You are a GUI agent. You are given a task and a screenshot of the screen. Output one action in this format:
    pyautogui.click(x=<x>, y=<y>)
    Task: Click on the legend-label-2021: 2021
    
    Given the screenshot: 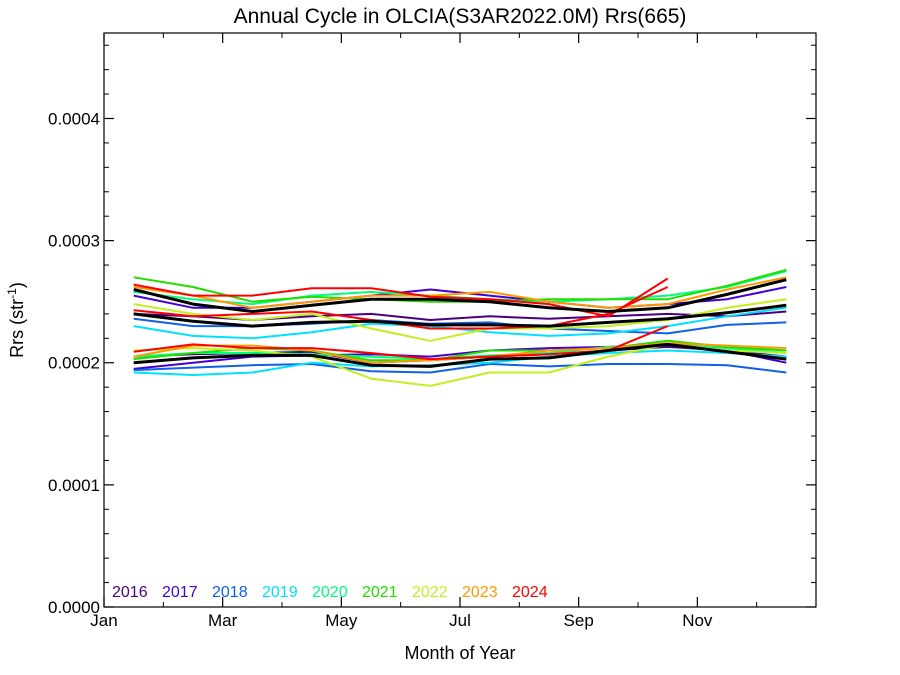 What is the action you would take?
    pyautogui.click(x=380, y=592)
    